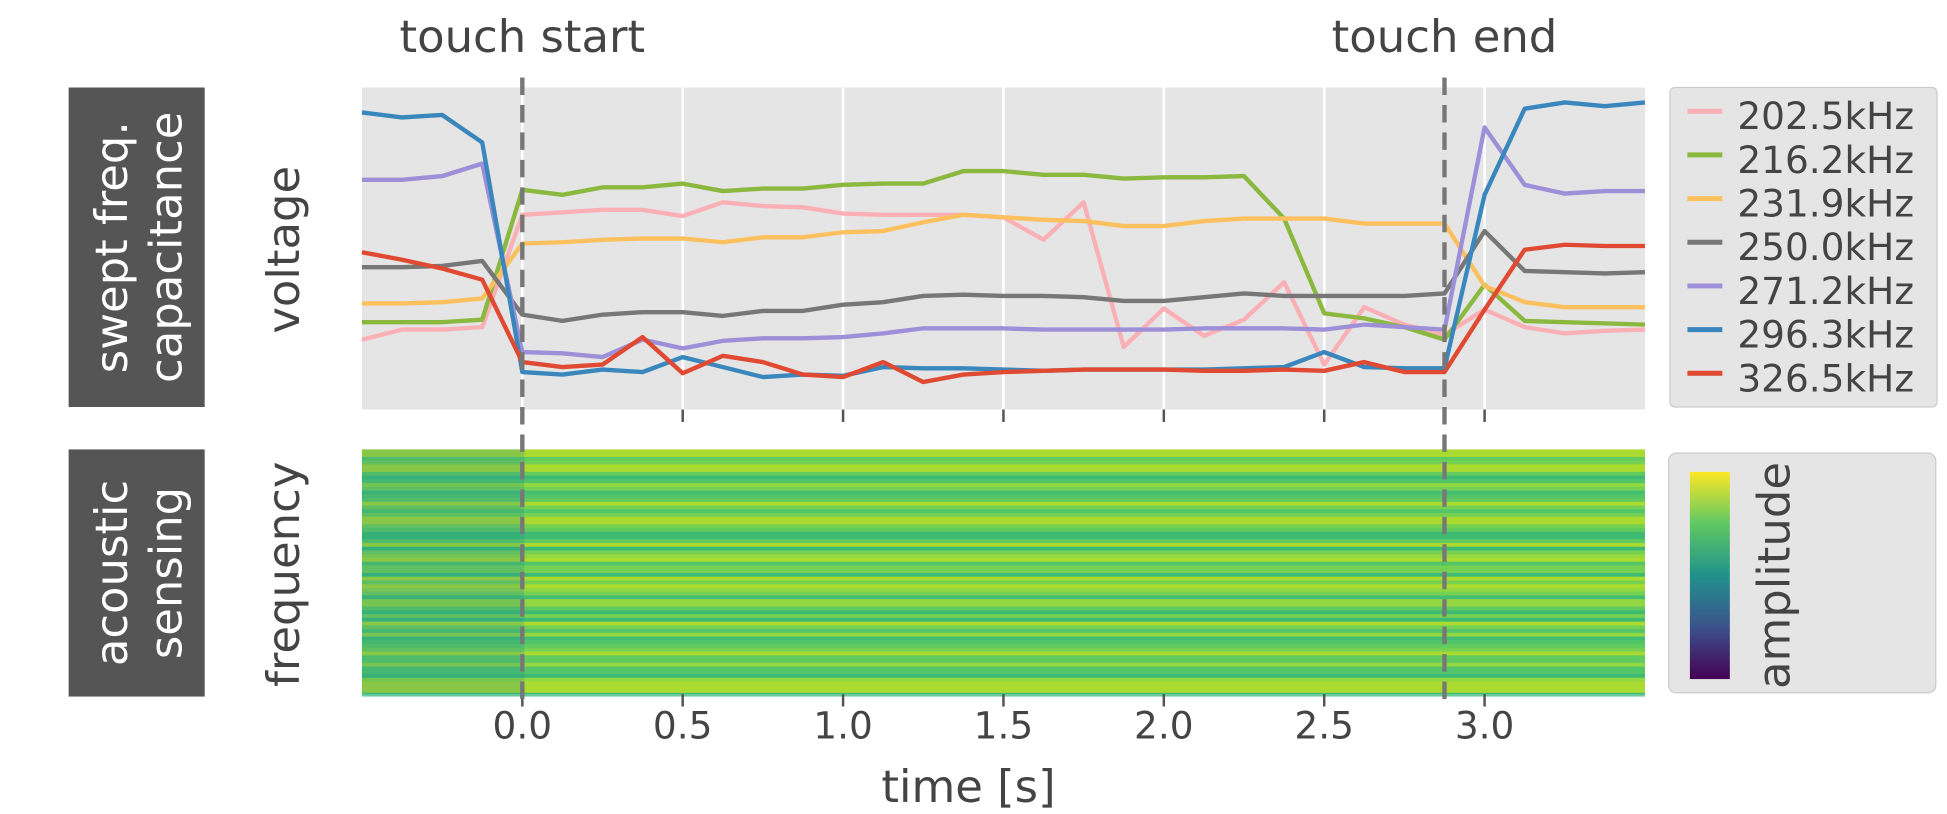 Image resolution: width=1947 pixels, height=814 pixels. I want to click on x-tick-label: 3.0, so click(1485, 725).